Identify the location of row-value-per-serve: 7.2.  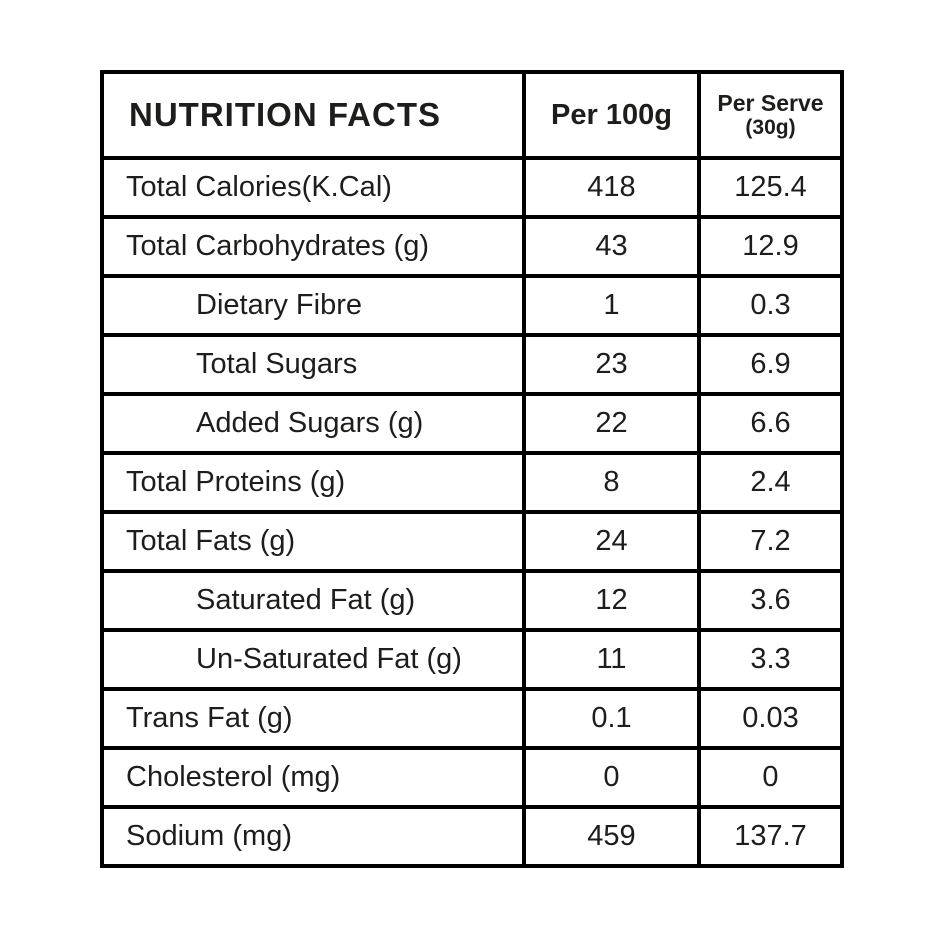
(770, 541).